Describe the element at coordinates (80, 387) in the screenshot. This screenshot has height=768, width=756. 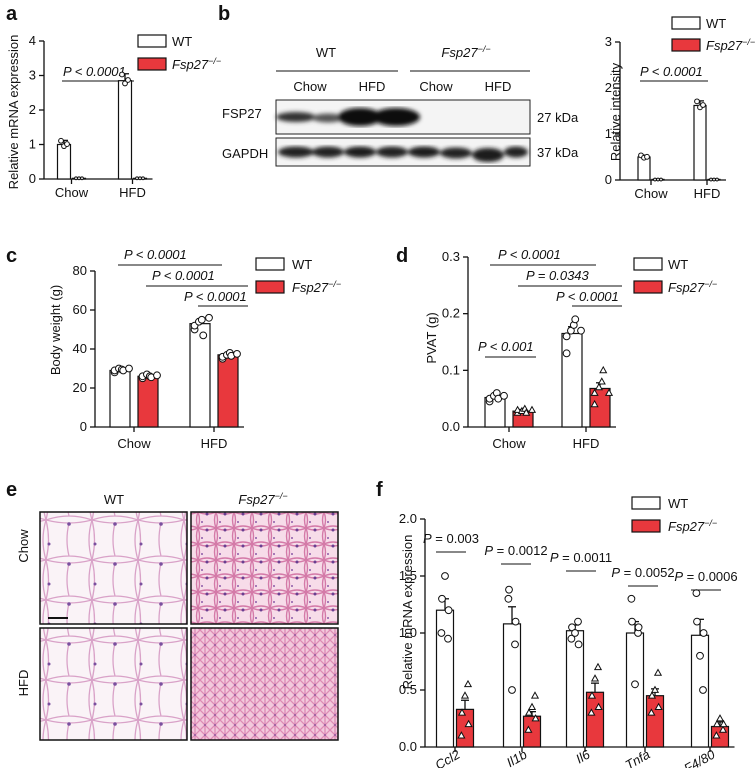
I see `panel-c-ytick-label: 20` at that location.